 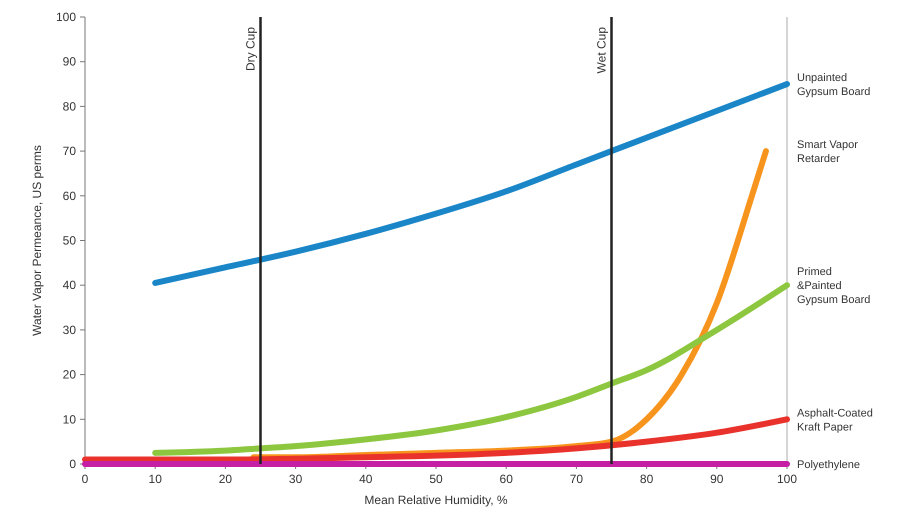 I want to click on y-tick-label: 20, so click(x=69, y=375).